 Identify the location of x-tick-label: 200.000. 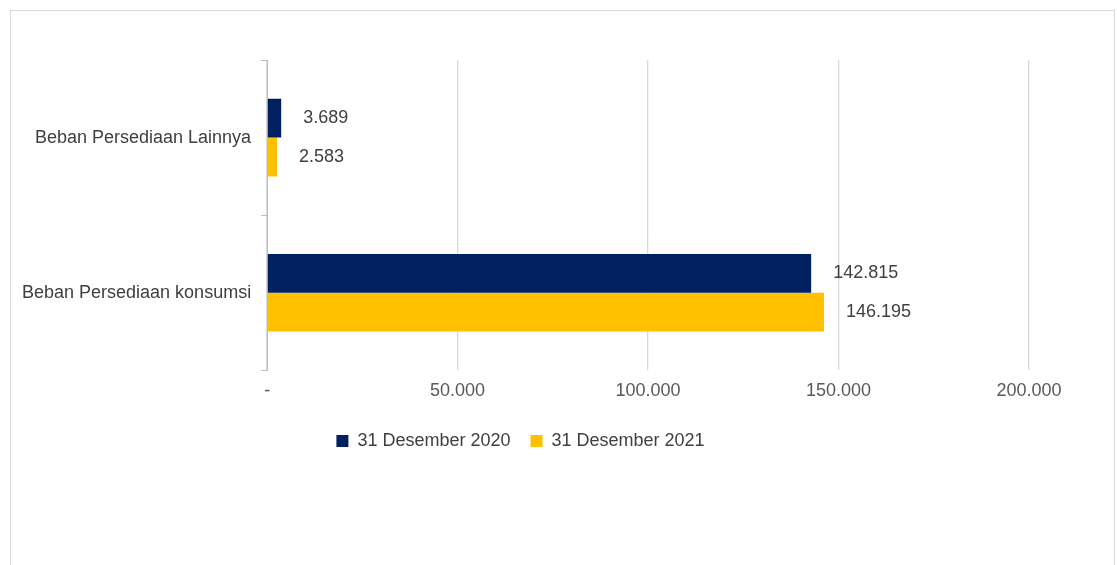
(1029, 390).